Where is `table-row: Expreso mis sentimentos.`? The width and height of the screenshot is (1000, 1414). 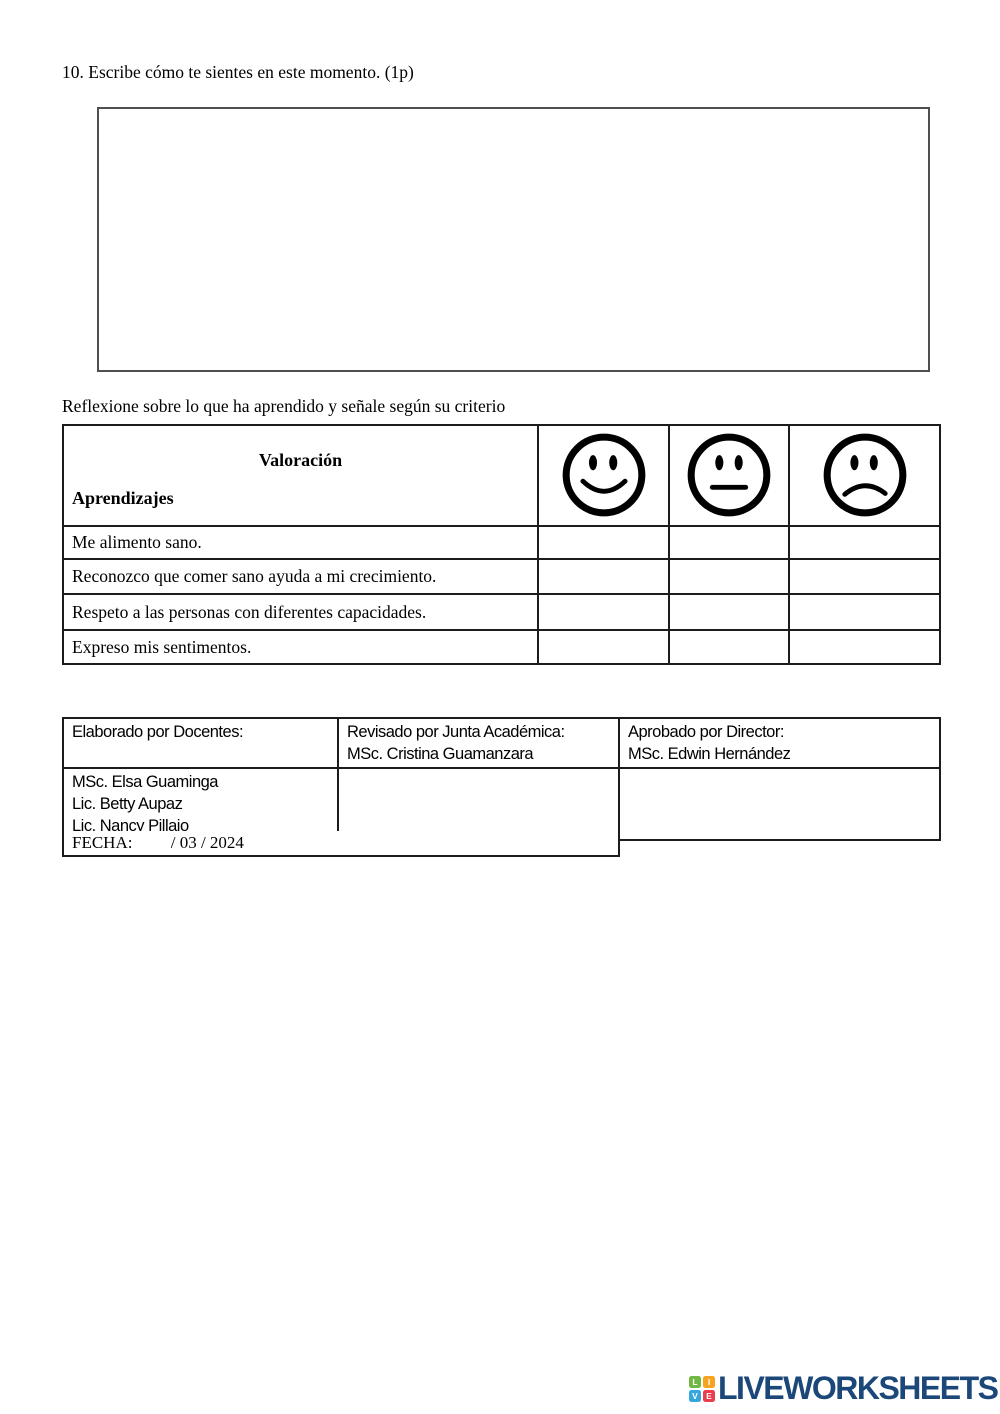
table-row: Expreso mis sentimentos. is located at coordinates (501, 647).